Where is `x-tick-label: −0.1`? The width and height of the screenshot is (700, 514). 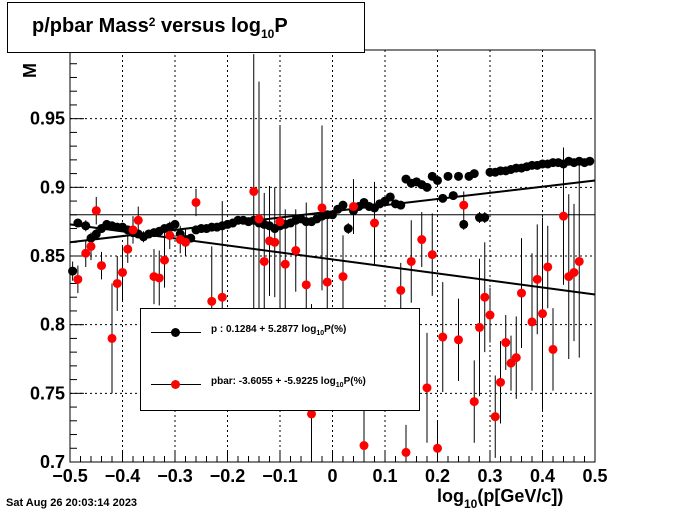 x-tick-label: −0.1 is located at coordinates (280, 476).